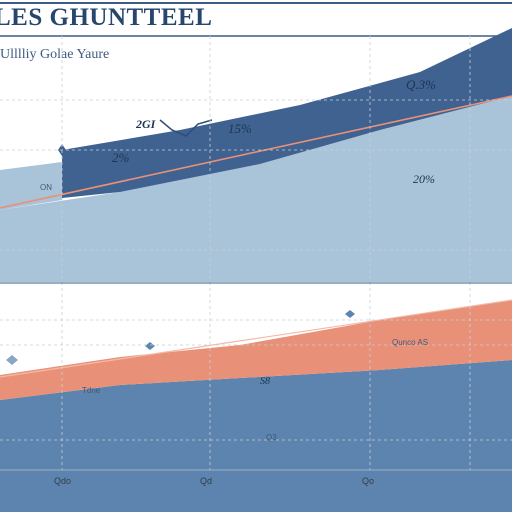 Image resolution: width=512 pixels, height=512 pixels. Describe the element at coordinates (62, 481) in the screenshot. I see `x-tick-1: Qdo` at that location.